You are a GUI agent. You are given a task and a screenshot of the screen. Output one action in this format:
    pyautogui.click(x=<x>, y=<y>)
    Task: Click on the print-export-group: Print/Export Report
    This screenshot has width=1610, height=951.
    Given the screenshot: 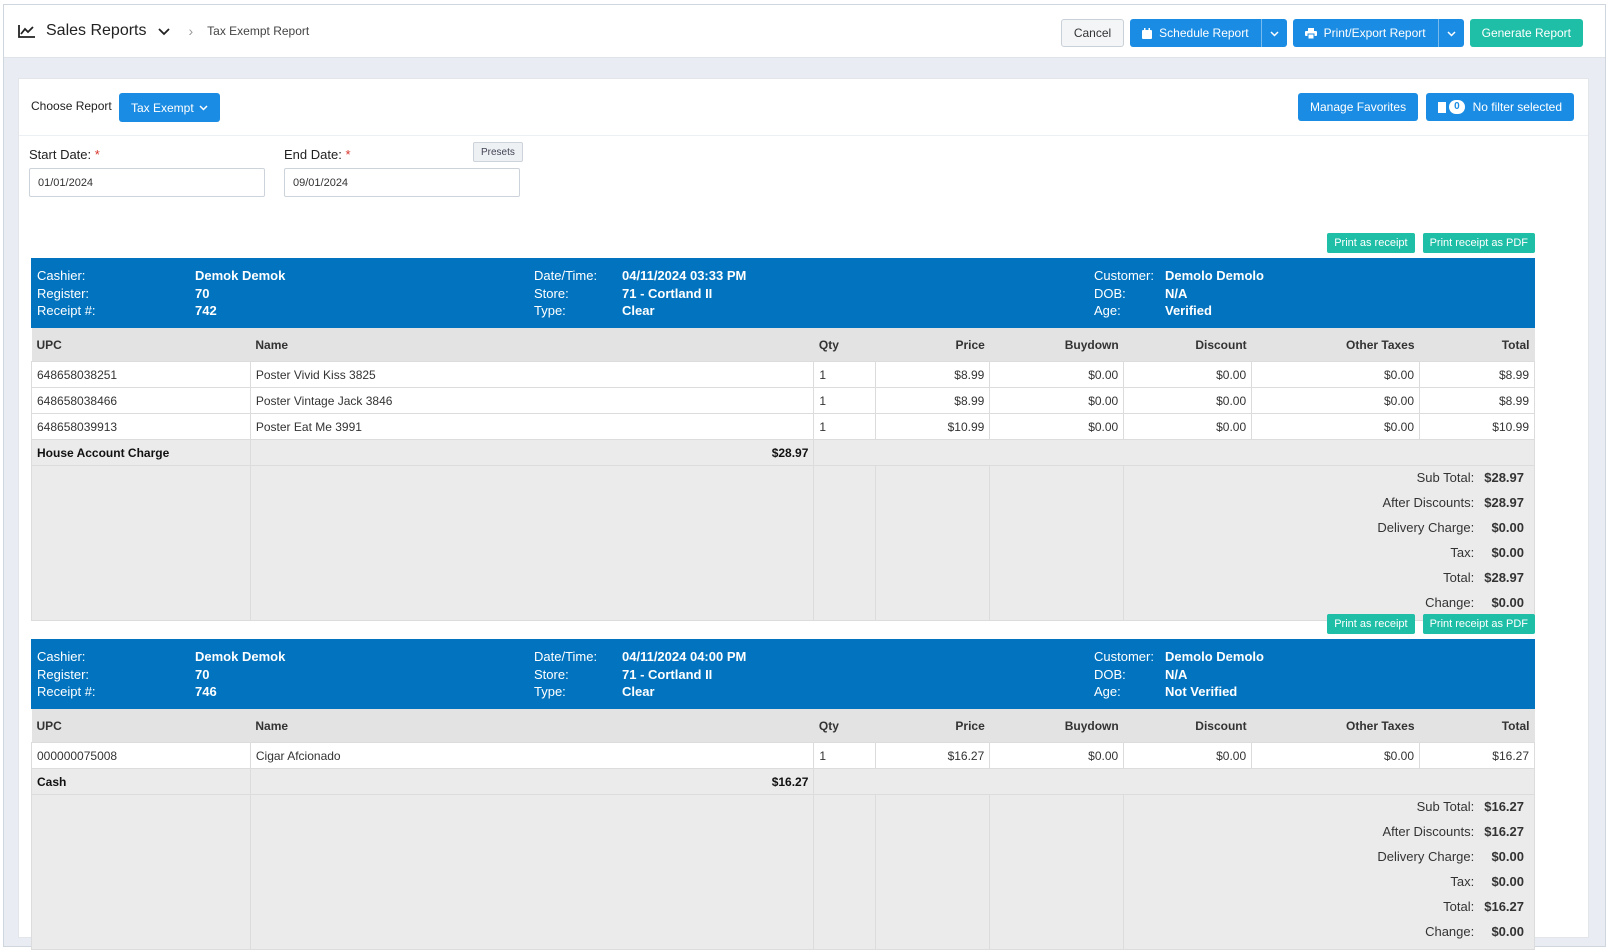 What is the action you would take?
    pyautogui.click(x=1378, y=33)
    